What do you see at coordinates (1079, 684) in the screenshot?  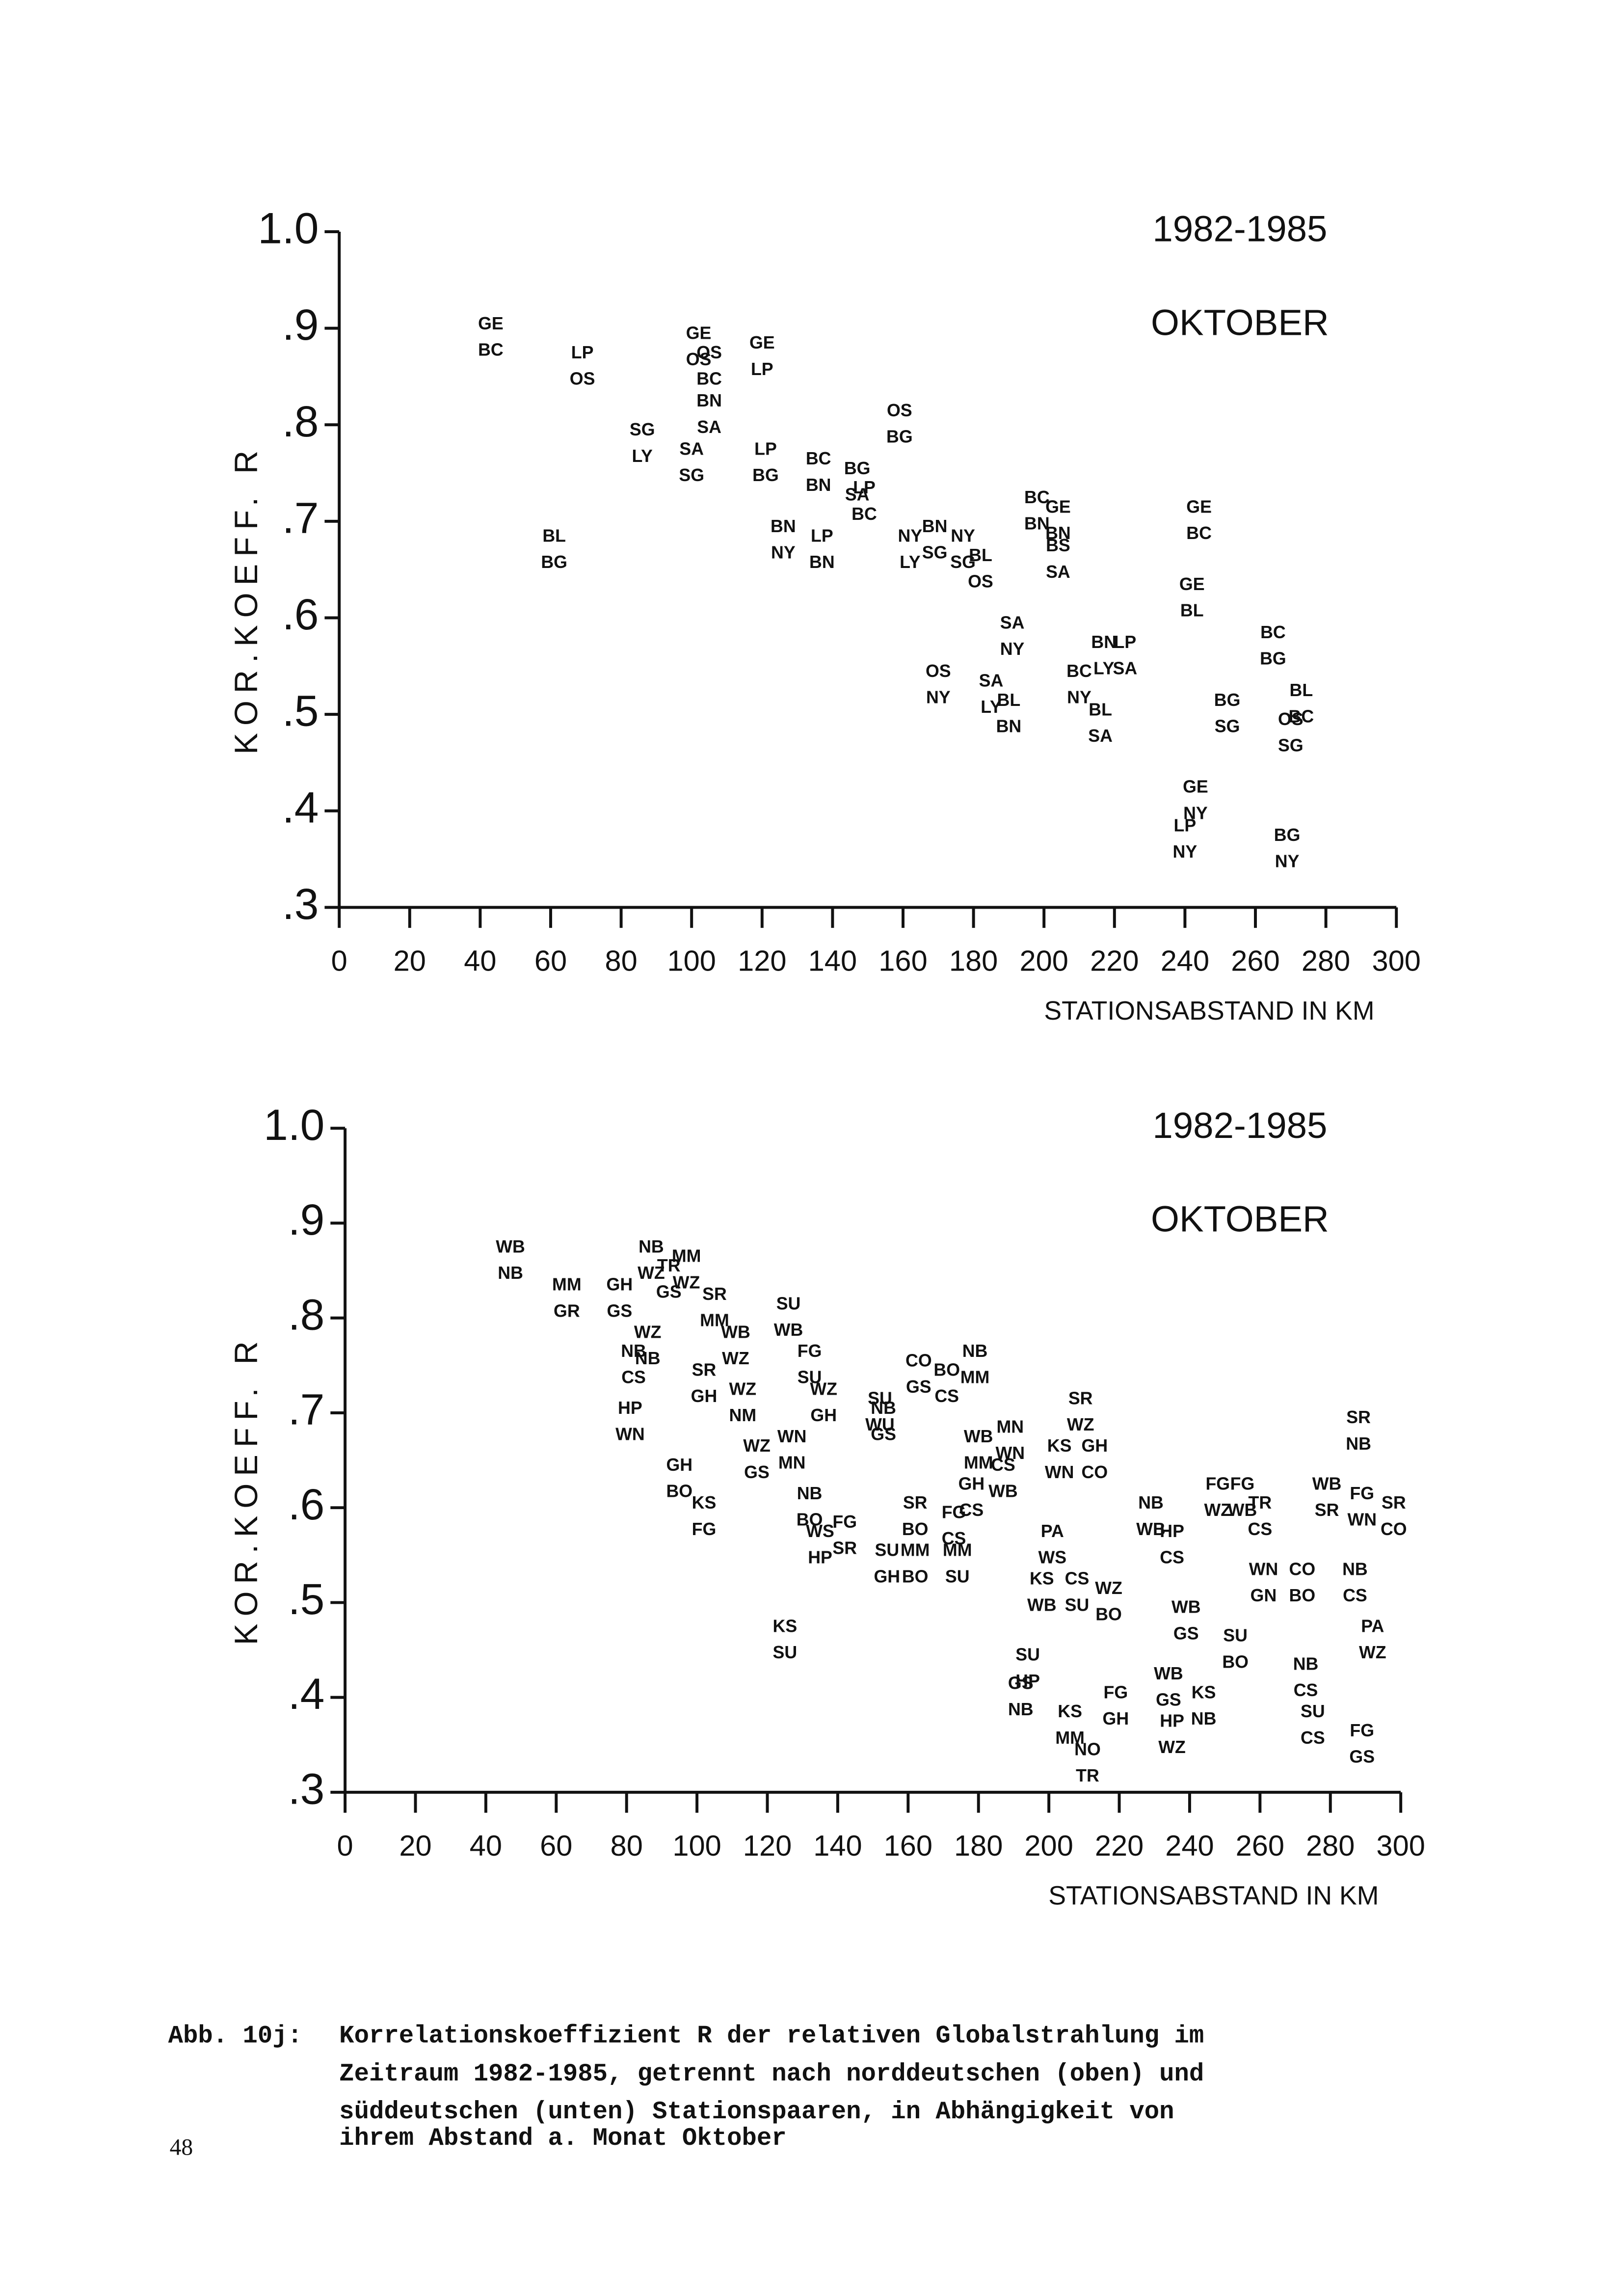 I see `point: BC NY` at bounding box center [1079, 684].